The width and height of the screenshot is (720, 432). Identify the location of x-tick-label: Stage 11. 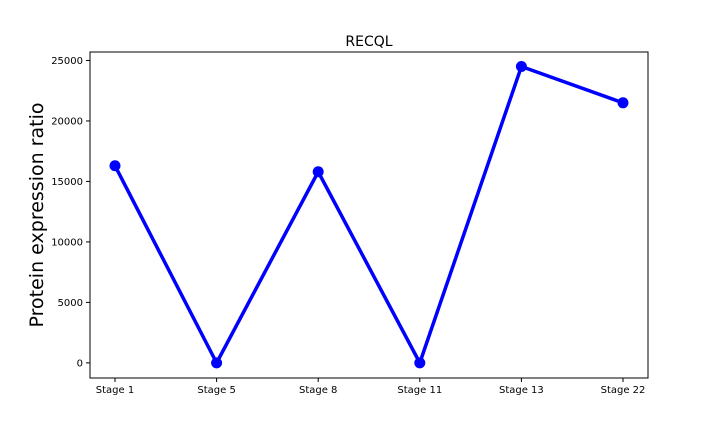
(419, 390).